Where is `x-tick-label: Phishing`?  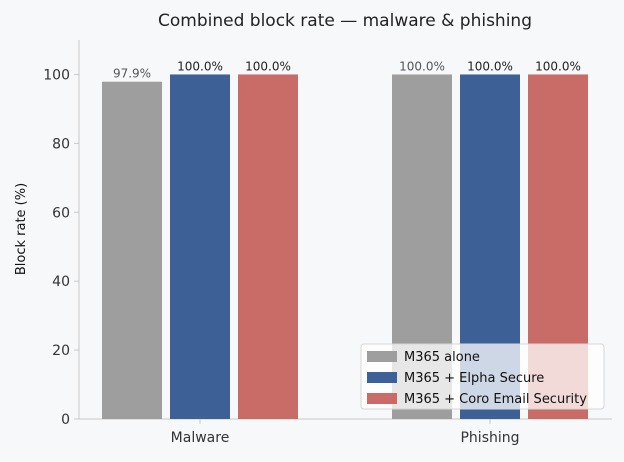
x-tick-label: Phishing is located at coordinates (489, 438).